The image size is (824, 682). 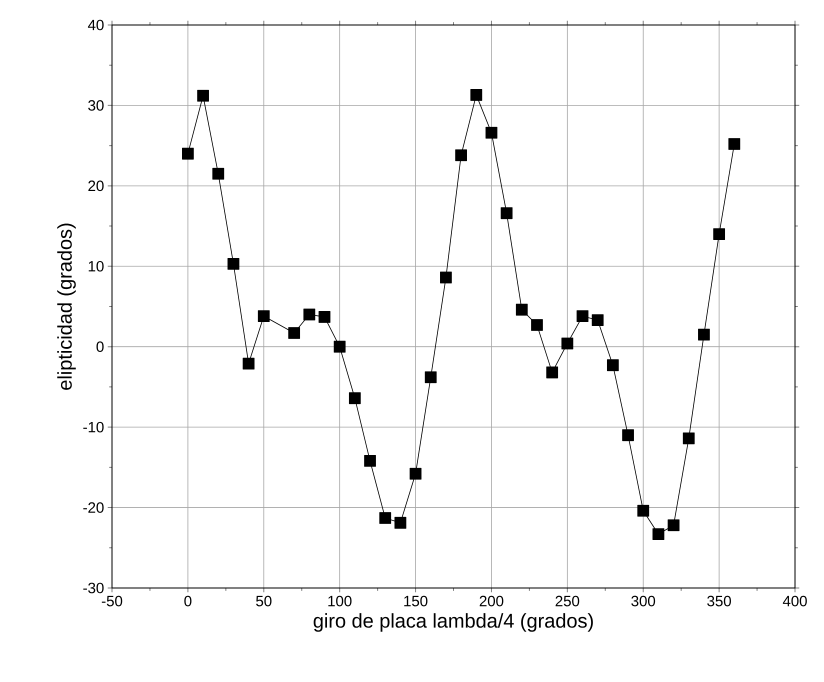 What do you see at coordinates (340, 601) in the screenshot?
I see `x-tick-label: 100` at bounding box center [340, 601].